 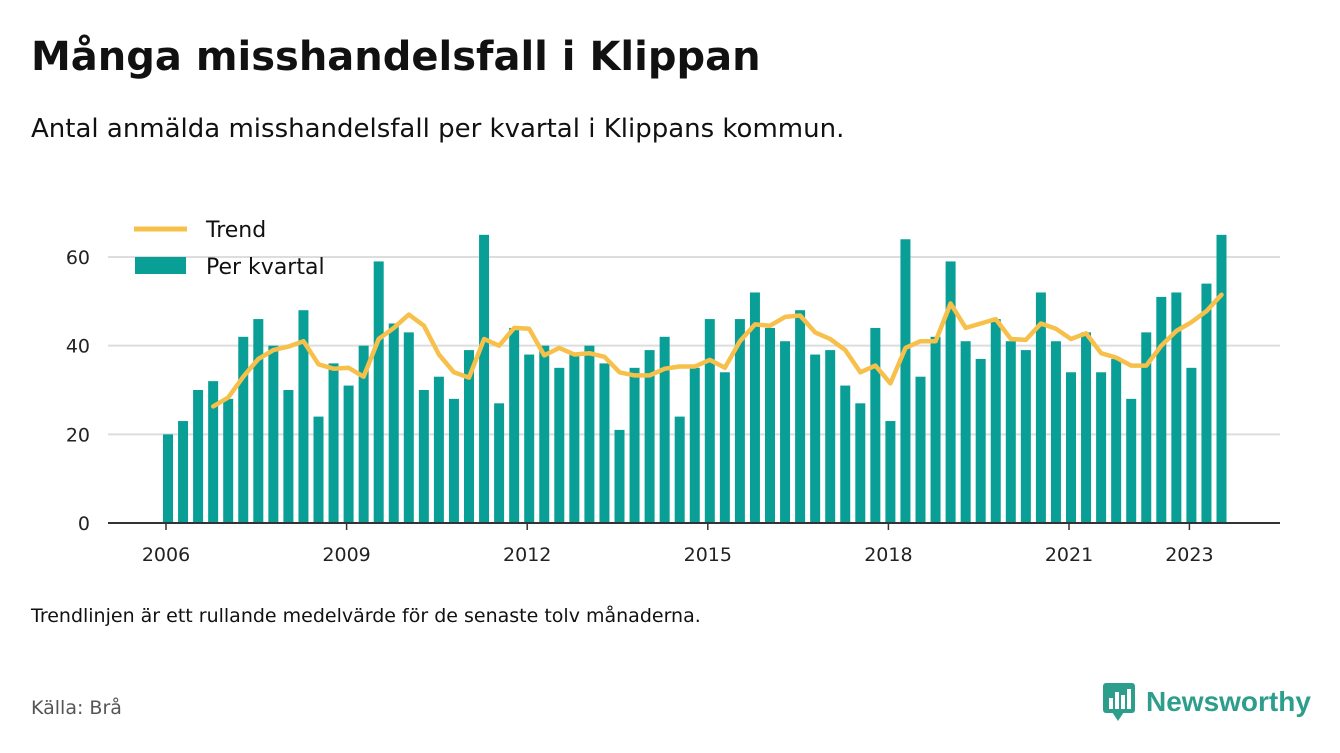 I want to click on x-tick-label: 2006, so click(x=166, y=555).